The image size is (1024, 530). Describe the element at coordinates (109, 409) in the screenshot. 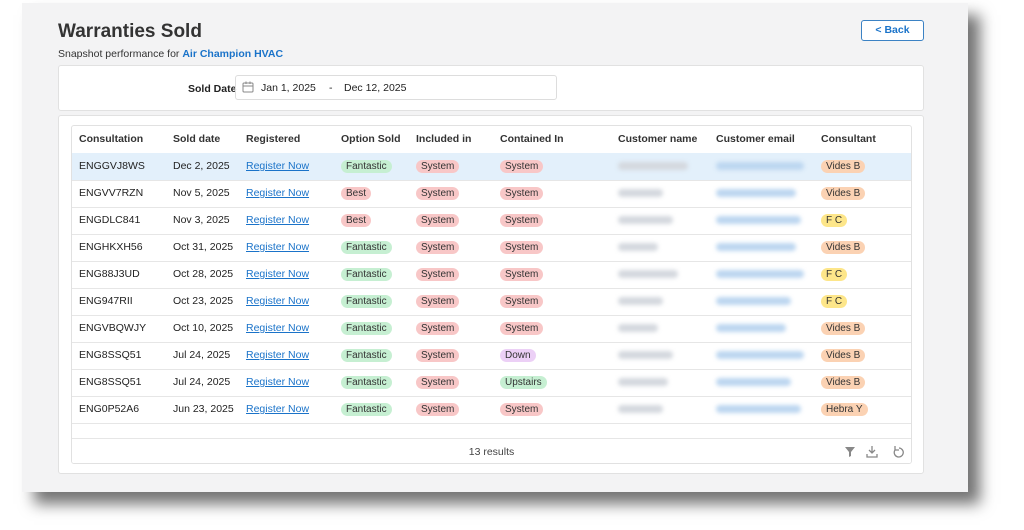

I see `table-cell: ENG0P52A6` at that location.